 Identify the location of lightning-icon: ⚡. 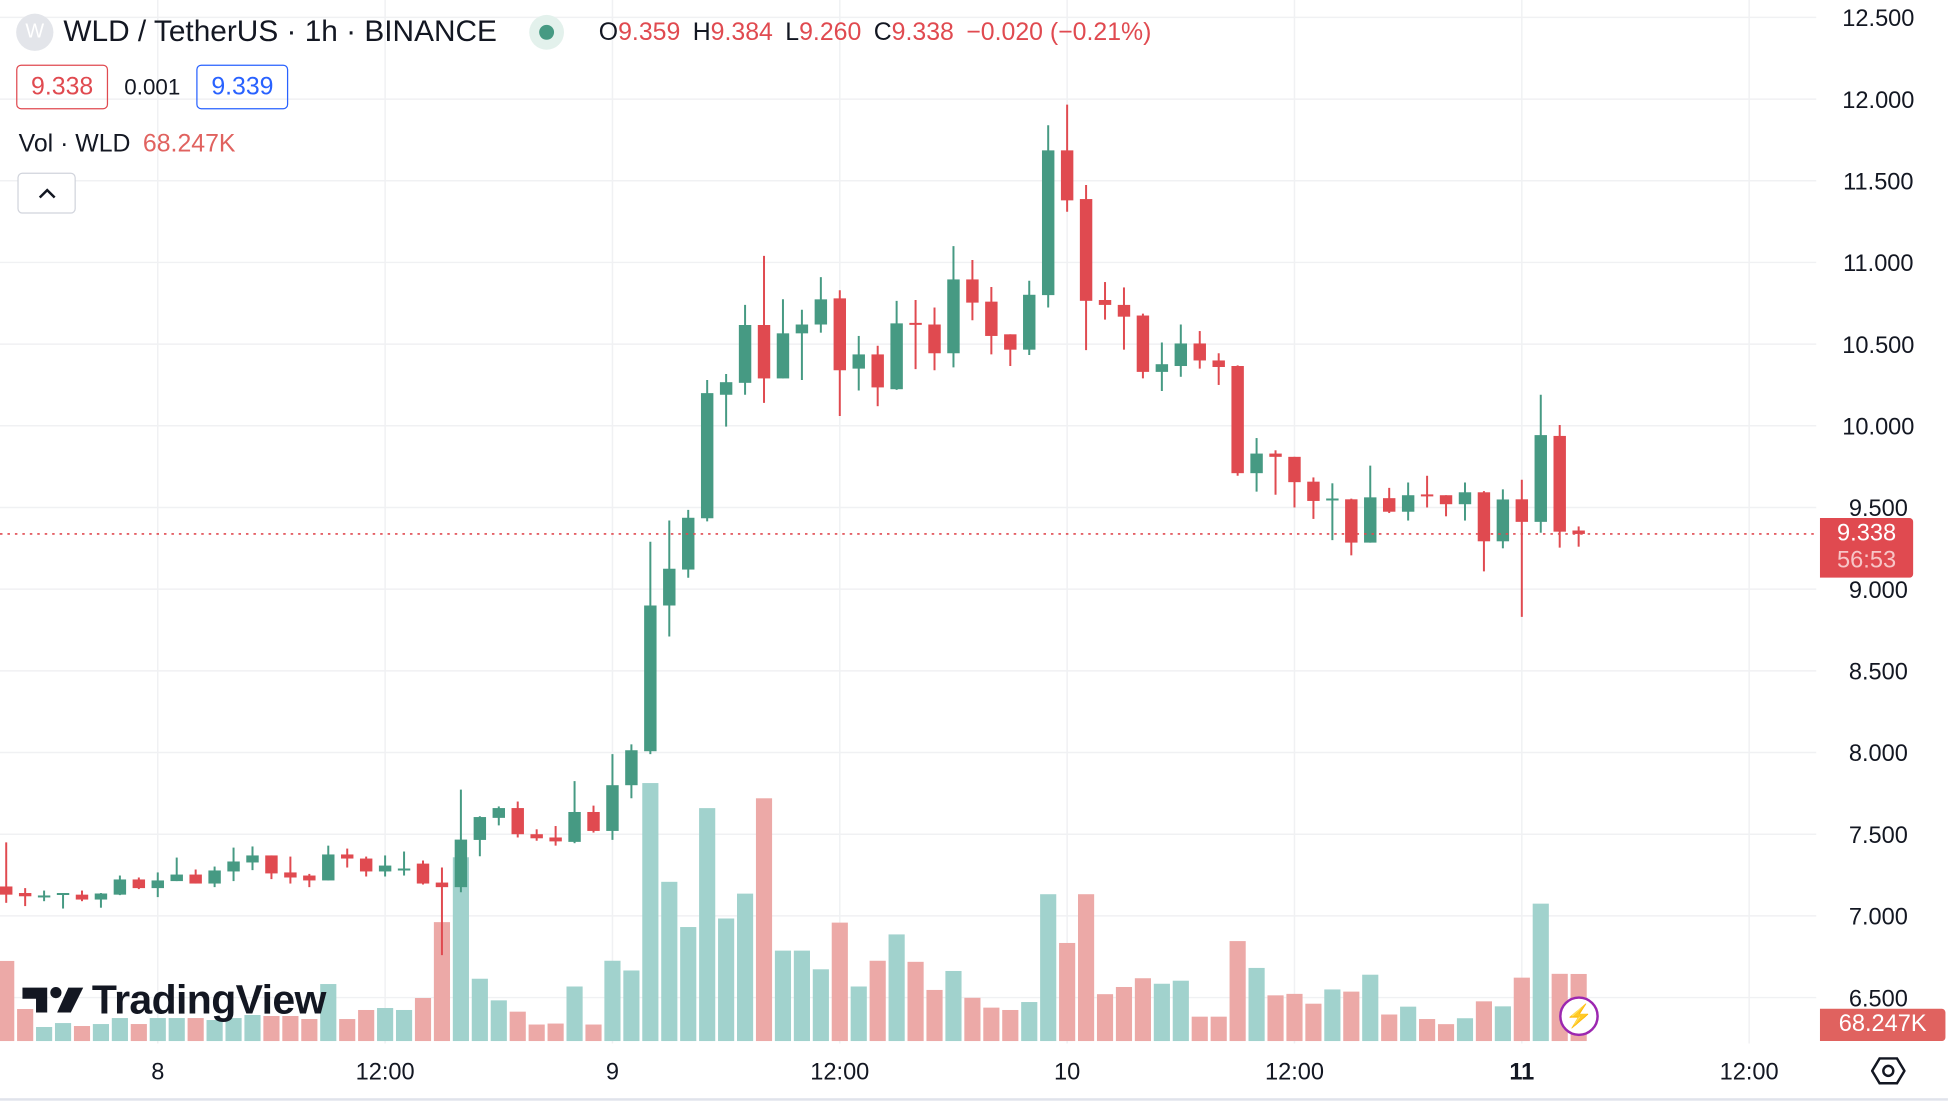
(1579, 1016).